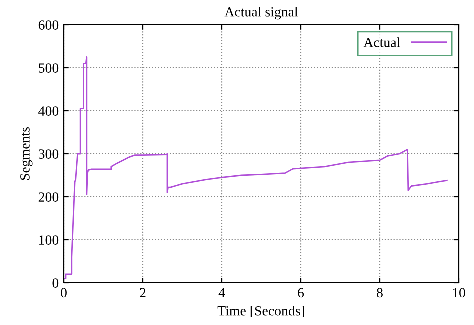 This screenshot has height=325, width=474. I want to click on y-tick-label: 300, so click(48, 154).